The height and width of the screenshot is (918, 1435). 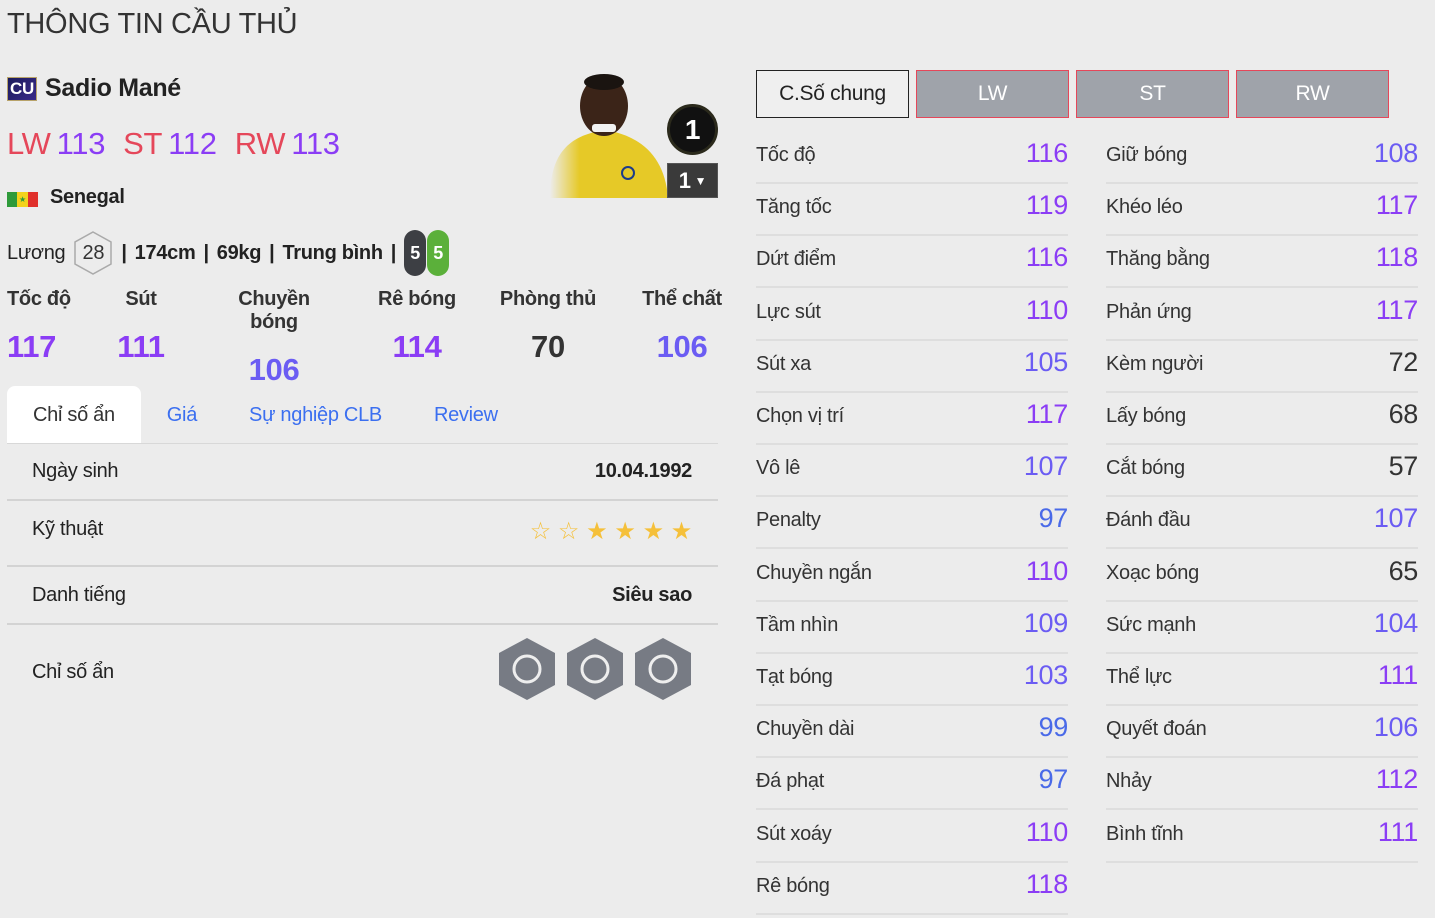 What do you see at coordinates (1144, 207) in the screenshot?
I see `stat-label: Khéo léo` at bounding box center [1144, 207].